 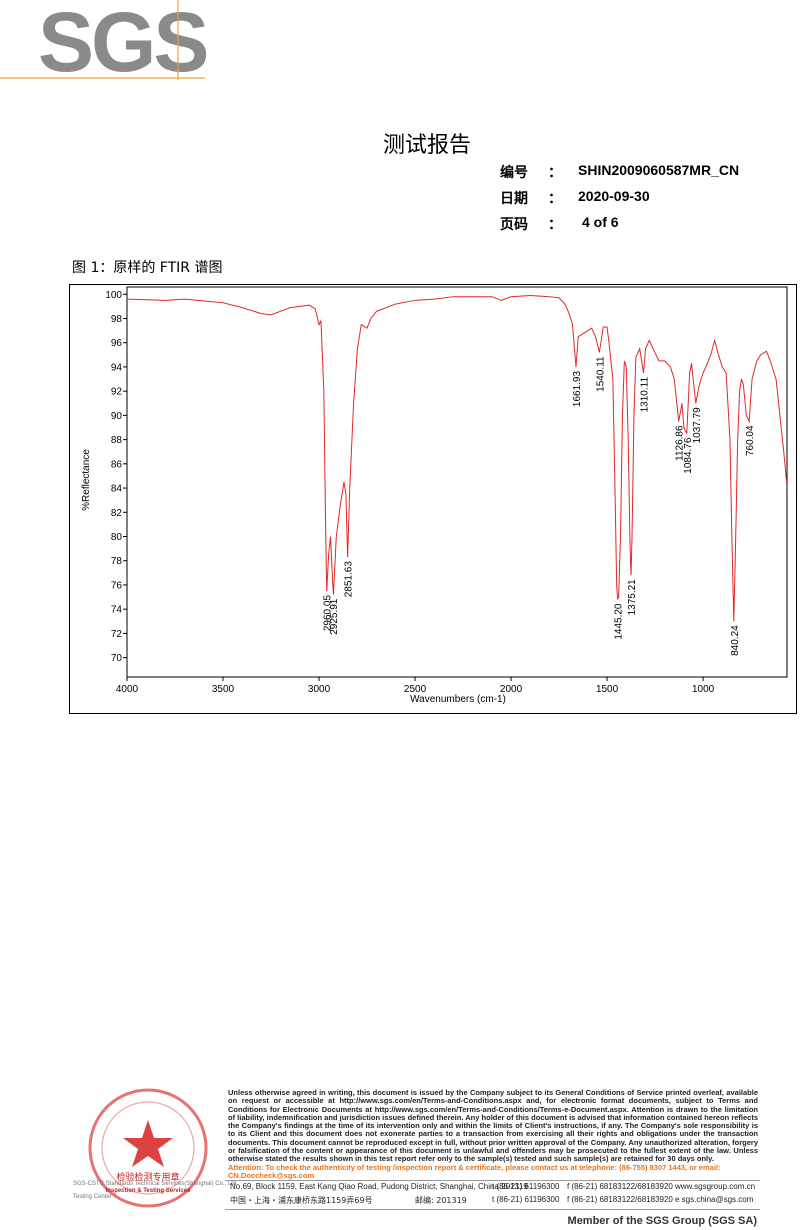 What do you see at coordinates (117, 343) in the screenshot?
I see `y-tick-label: 96` at bounding box center [117, 343].